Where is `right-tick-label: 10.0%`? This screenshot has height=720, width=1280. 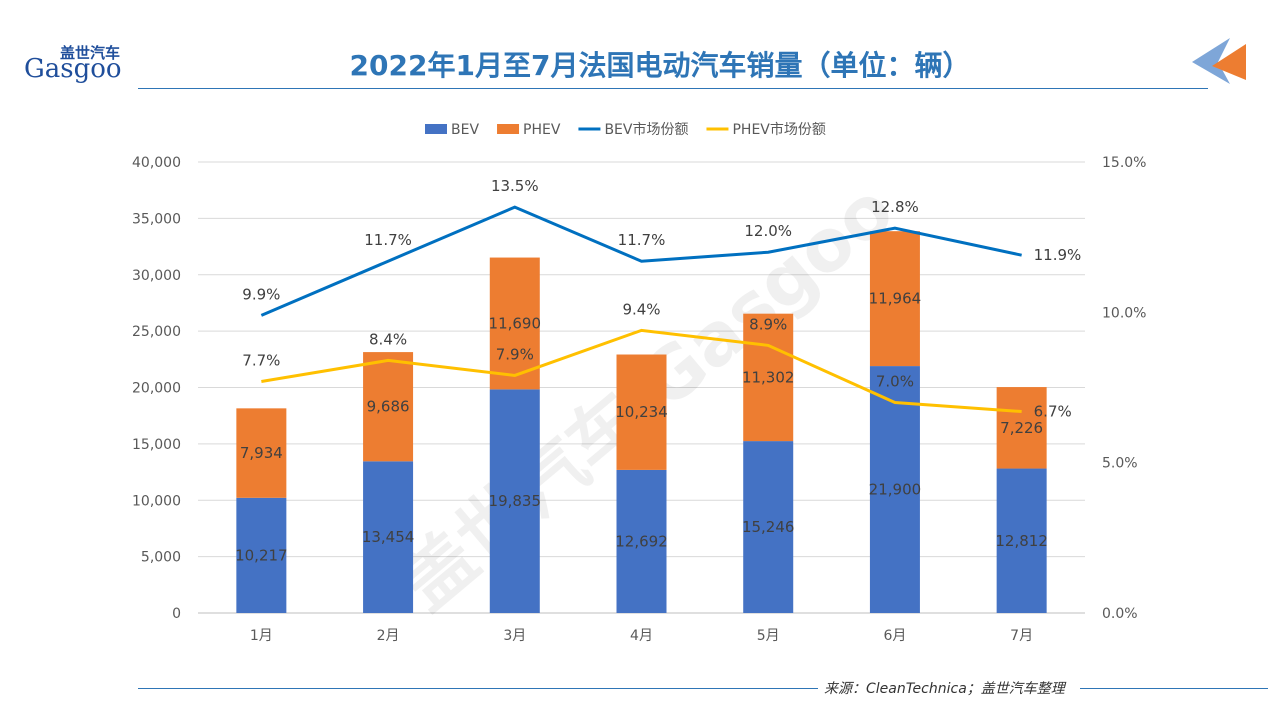
right-tick-label: 10.0% is located at coordinates (1124, 313).